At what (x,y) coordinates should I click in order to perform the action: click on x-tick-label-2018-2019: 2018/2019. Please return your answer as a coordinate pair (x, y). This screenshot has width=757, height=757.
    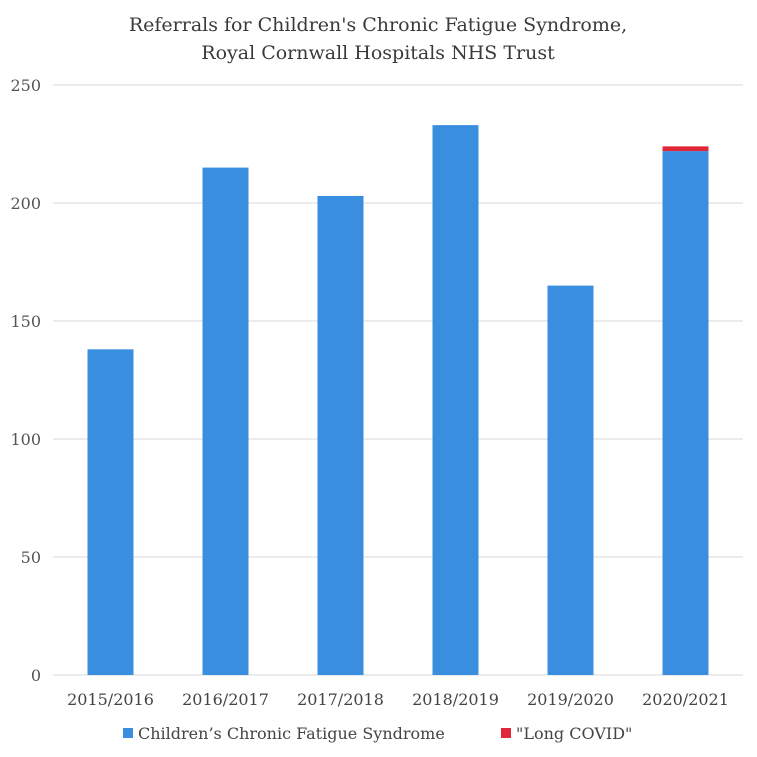
    Looking at the image, I should click on (455, 699).